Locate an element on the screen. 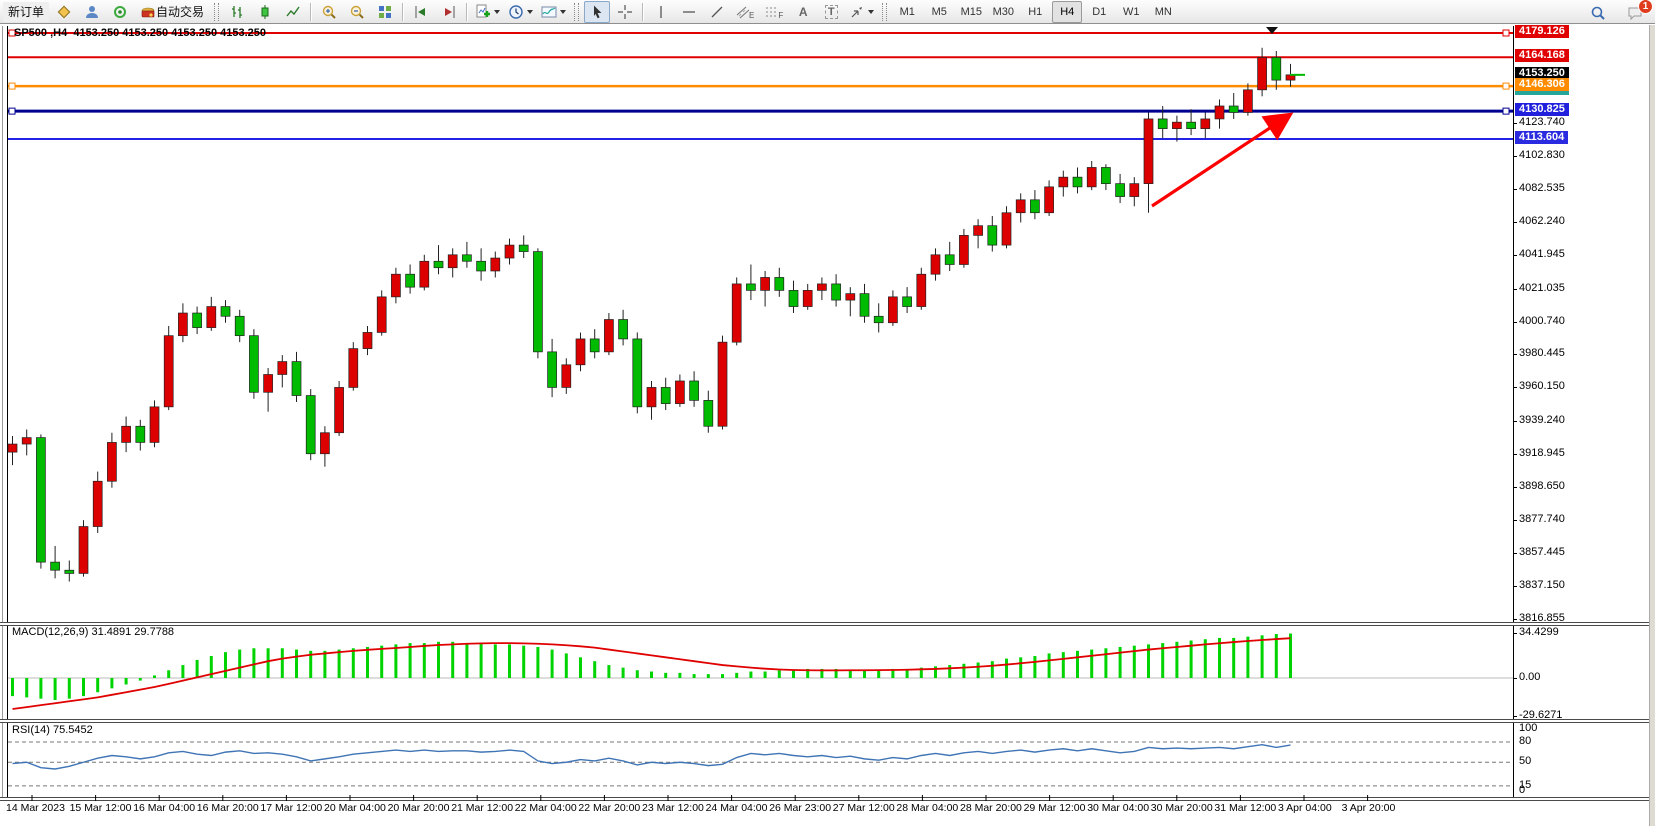 The height and width of the screenshot is (826, 1655). channel-icon is located at coordinates (743, 12).